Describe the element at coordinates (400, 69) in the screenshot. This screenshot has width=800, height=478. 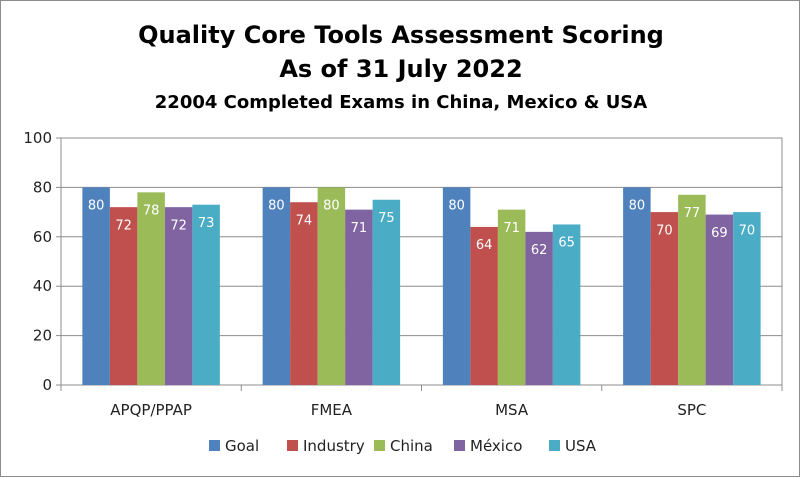
I see `chart-title-line2: As of 31 July 2022` at that location.